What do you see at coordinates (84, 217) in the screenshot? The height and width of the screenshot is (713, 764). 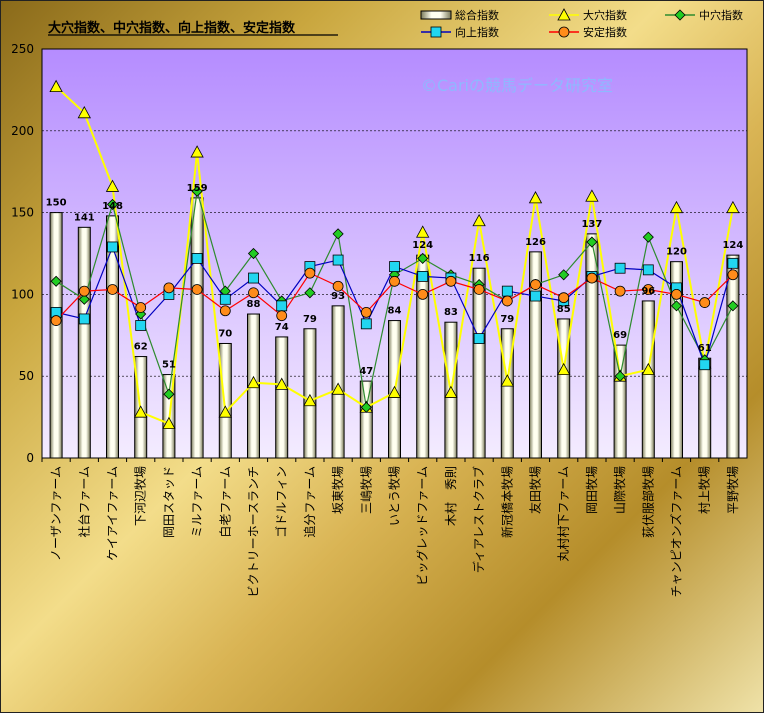 I see `bar-data-label: 141` at bounding box center [84, 217].